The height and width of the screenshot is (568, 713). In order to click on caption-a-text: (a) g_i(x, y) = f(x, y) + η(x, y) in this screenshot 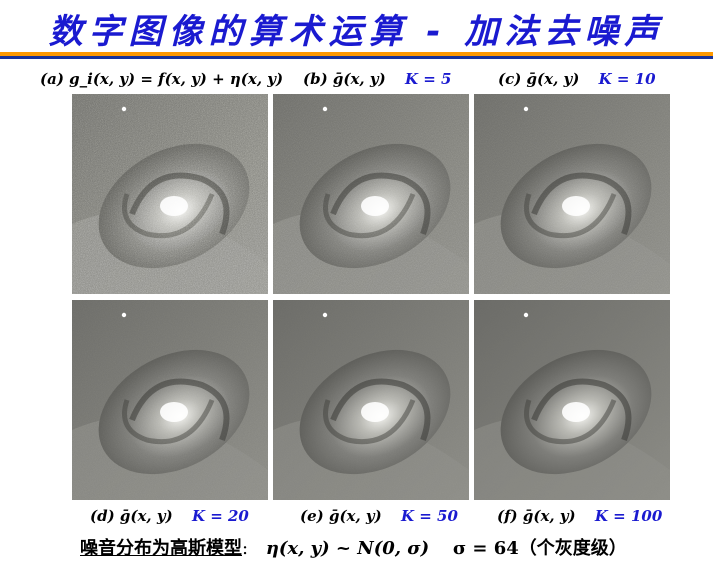, I will do `click(162, 79)`.